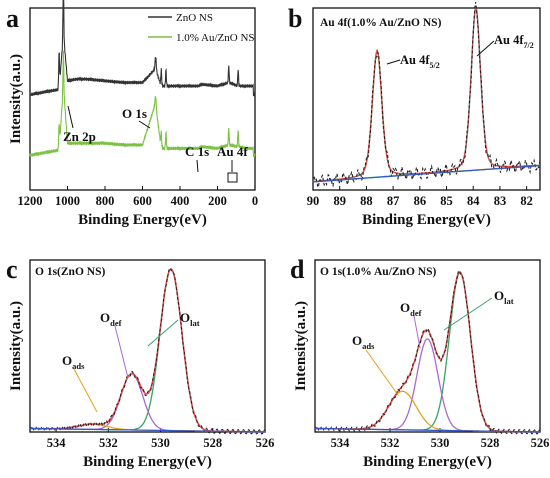  What do you see at coordinates (108, 443) in the screenshot?
I see `x-tick-label-c: 532` at bounding box center [108, 443].